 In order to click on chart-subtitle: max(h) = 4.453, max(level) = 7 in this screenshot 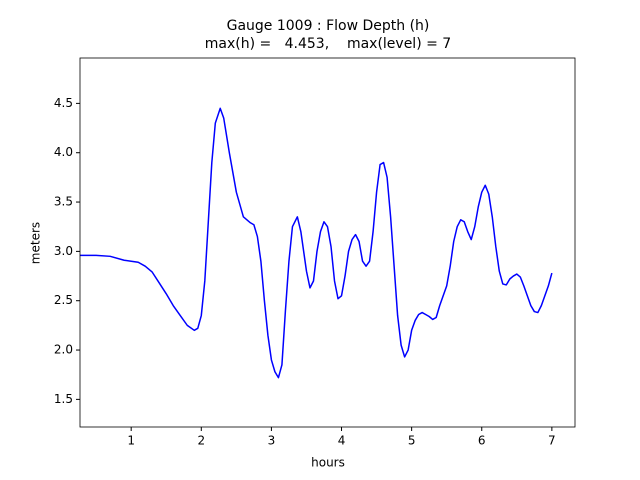, I will do `click(328, 44)`.